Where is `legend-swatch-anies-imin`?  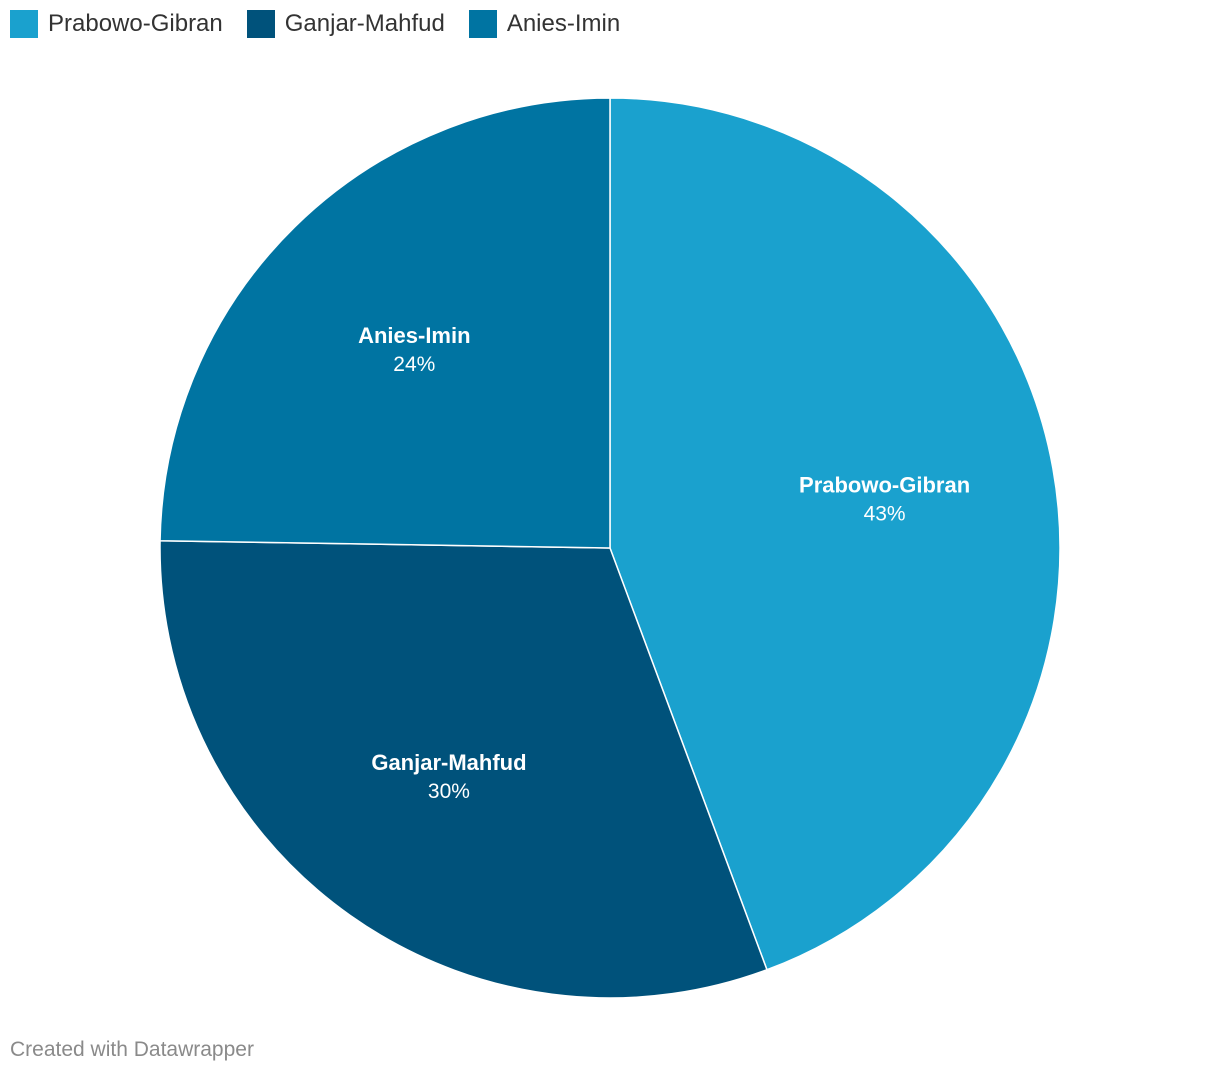
legend-swatch-anies-imin is located at coordinates (482, 24).